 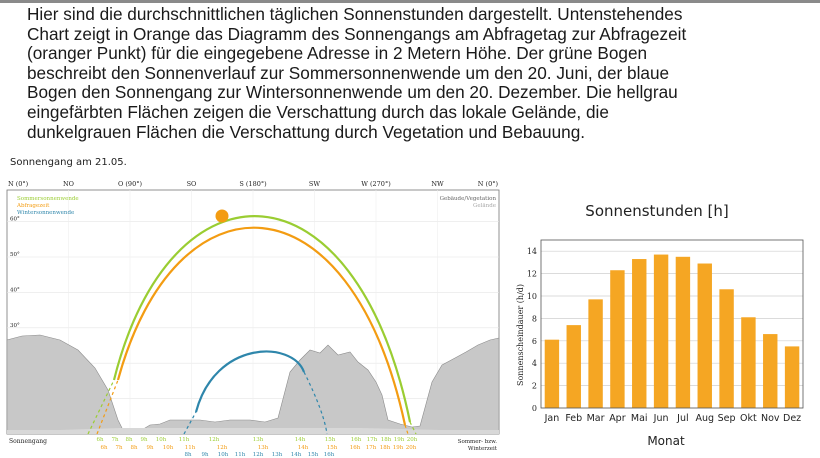 What do you see at coordinates (33, 206) in the screenshot?
I see `sun-legend-entry: Abfragezeit` at bounding box center [33, 206].